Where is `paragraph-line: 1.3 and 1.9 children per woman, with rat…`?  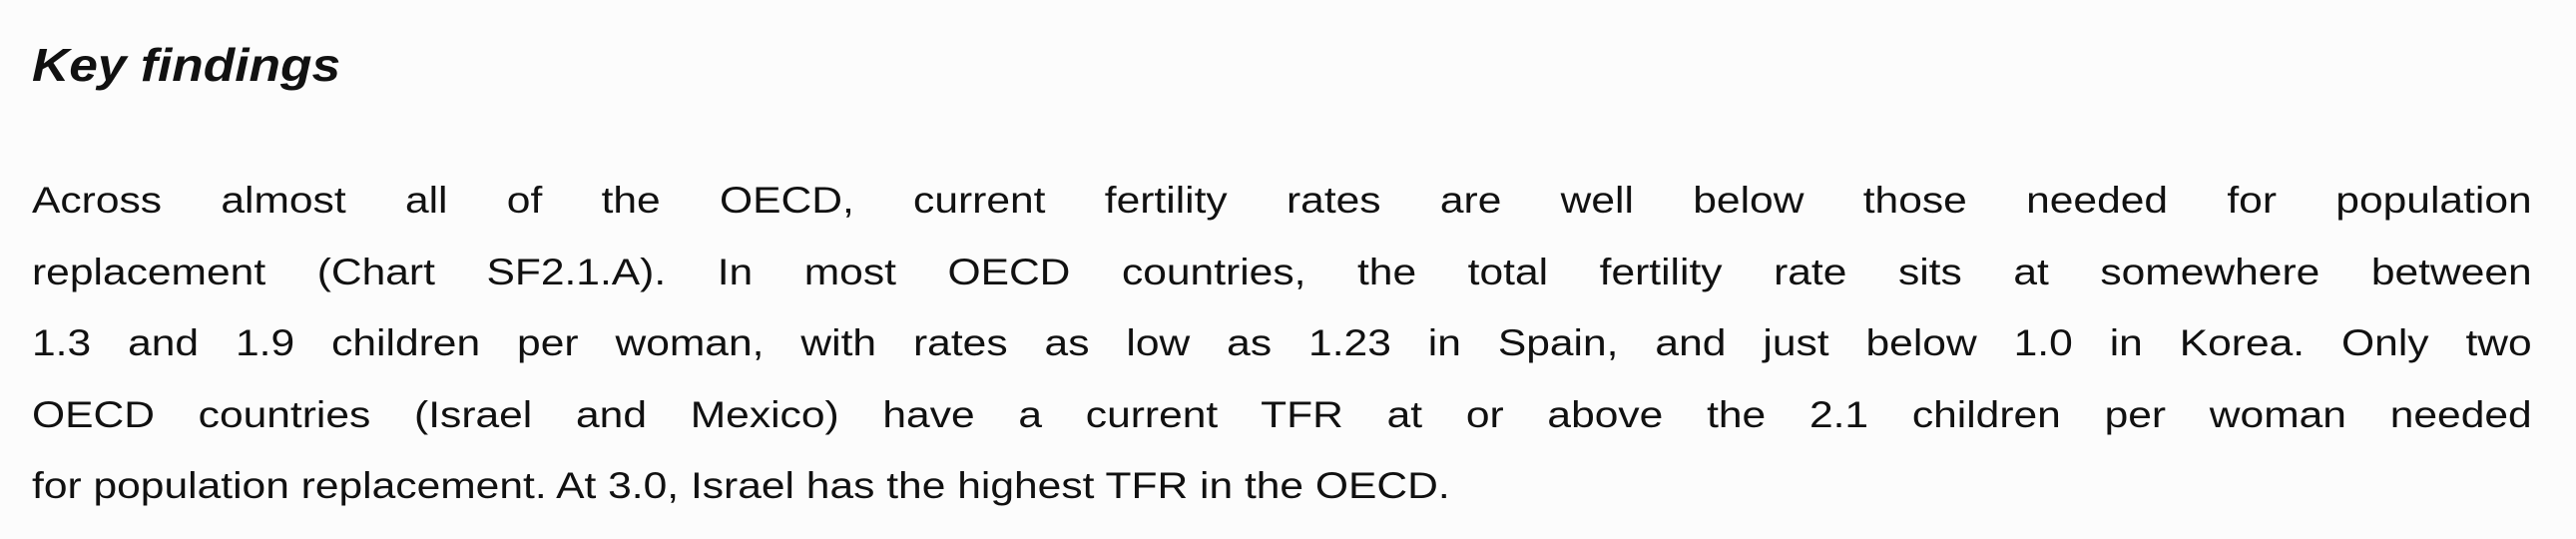
paragraph-line: 1.3 and 1.9 children per woman, with rat… is located at coordinates (1282, 342).